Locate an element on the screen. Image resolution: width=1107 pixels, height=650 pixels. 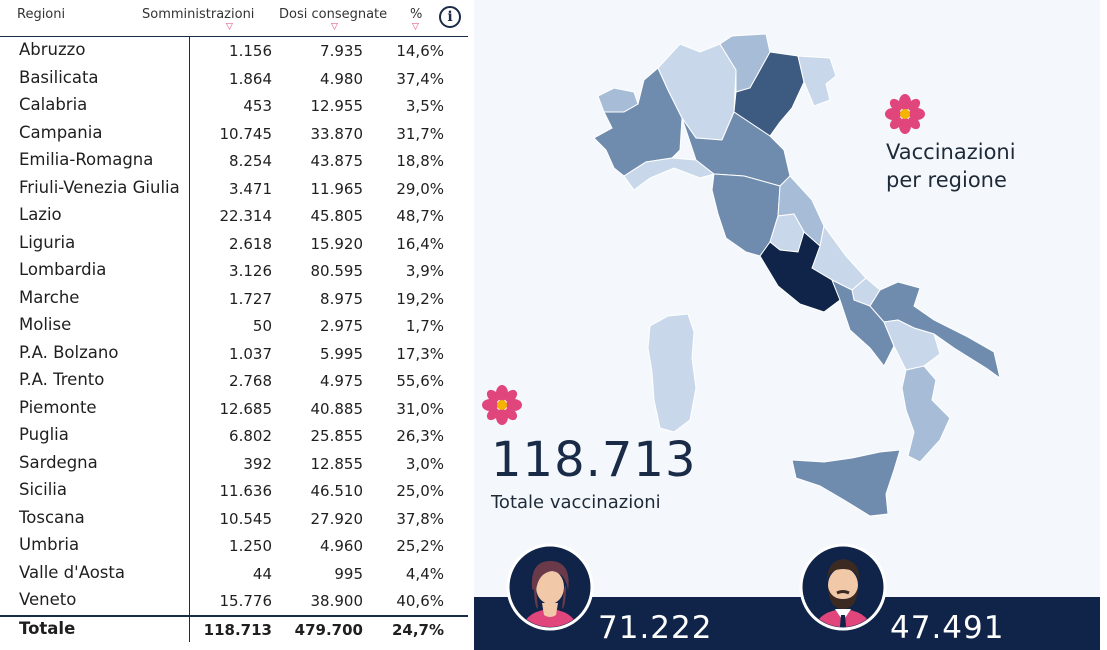
table-row: Emilia-Romagna 8.254 43.875 18,8% is located at coordinates (234, 161).